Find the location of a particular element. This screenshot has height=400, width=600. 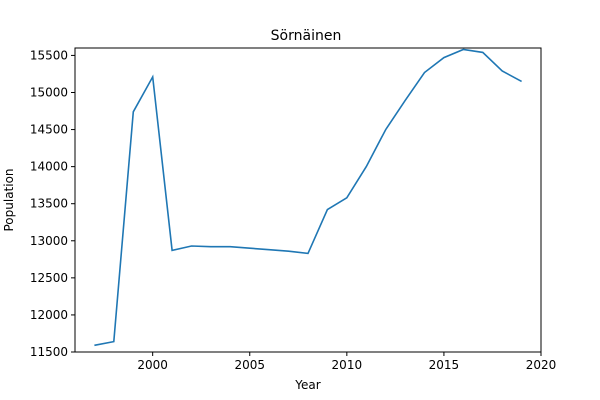

y-tick-label: 12500 is located at coordinates (49, 278).